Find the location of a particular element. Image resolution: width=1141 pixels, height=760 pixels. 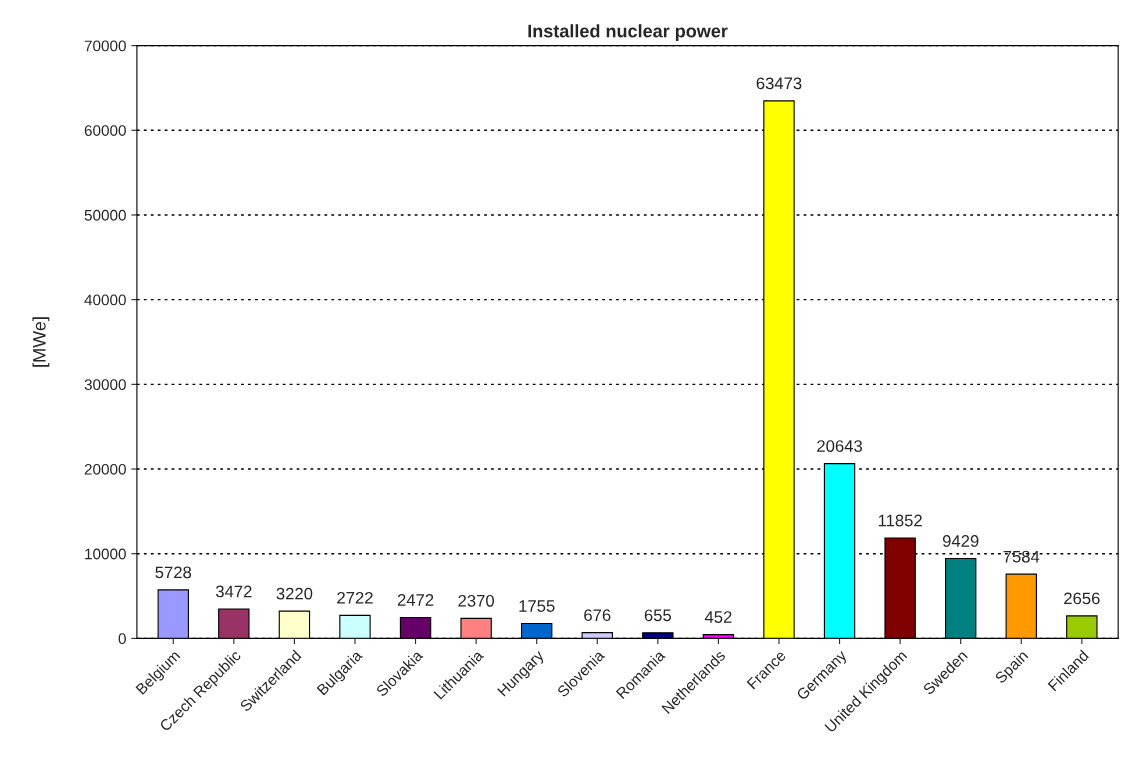

data-label: 2722 is located at coordinates (355, 597).